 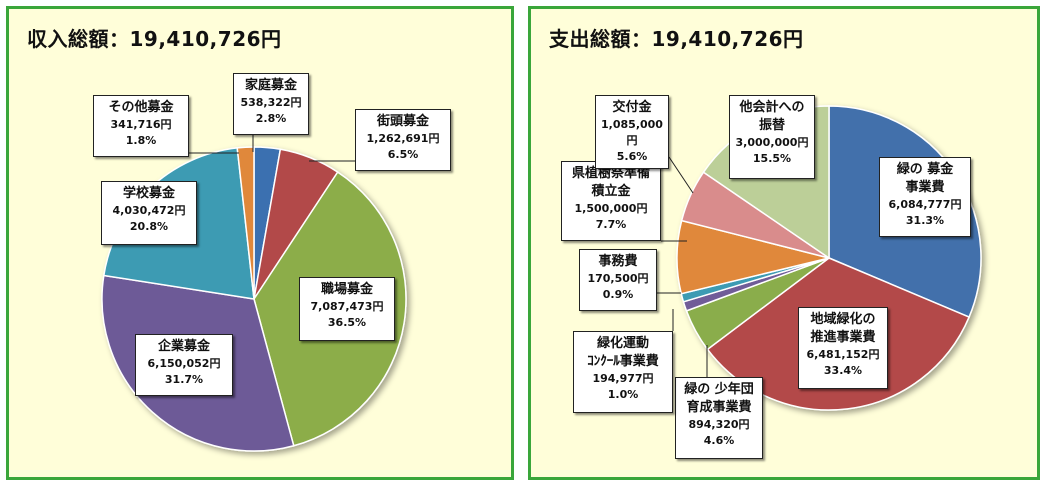 What do you see at coordinates (183, 346) in the screenshot?
I see `data-label-name: 企業募金` at bounding box center [183, 346].